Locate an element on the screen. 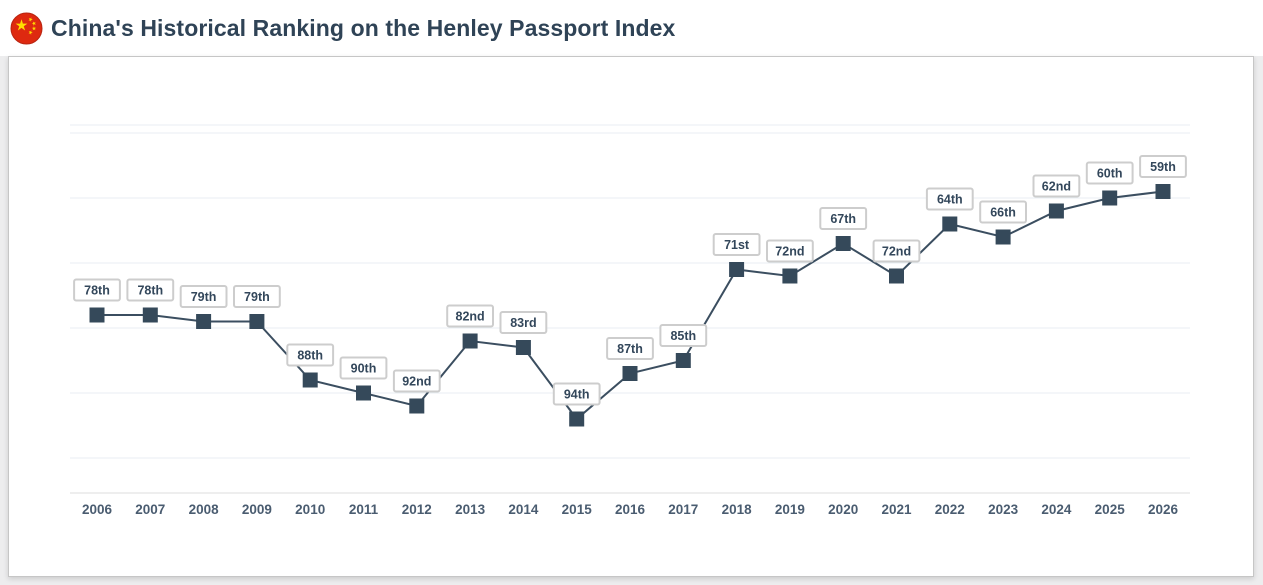  china-flag-icon is located at coordinates (26, 28).